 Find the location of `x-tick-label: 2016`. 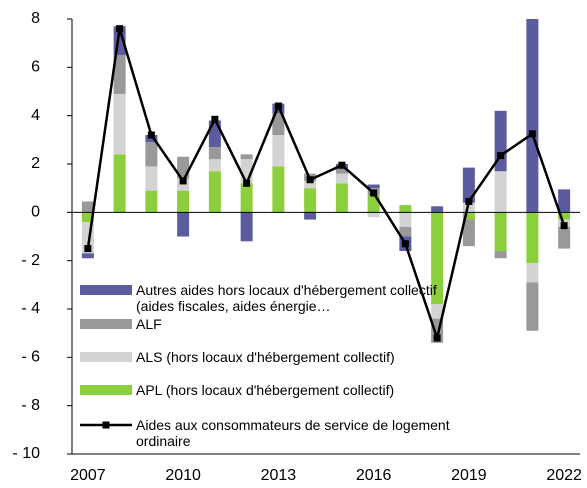

x-tick-label: 2016 is located at coordinates (374, 475).